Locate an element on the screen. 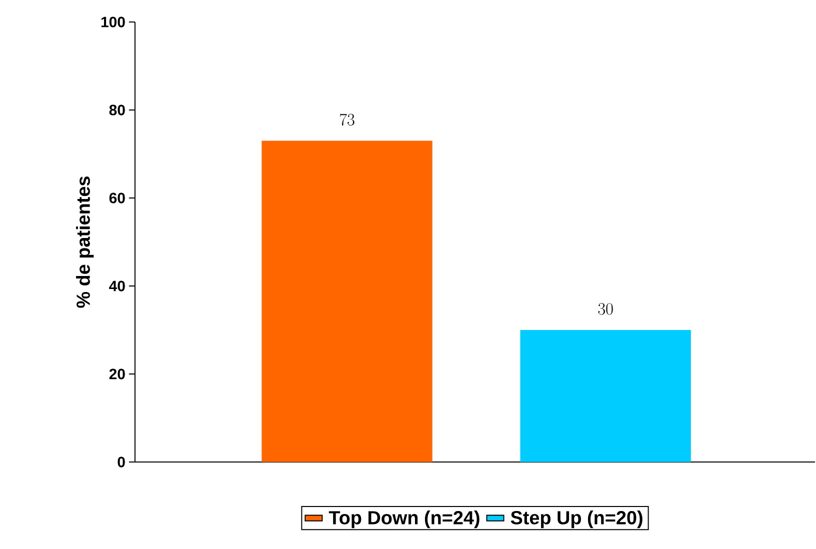 This screenshot has height=549, width=816. y-tick-label: 0 is located at coordinates (121, 462).